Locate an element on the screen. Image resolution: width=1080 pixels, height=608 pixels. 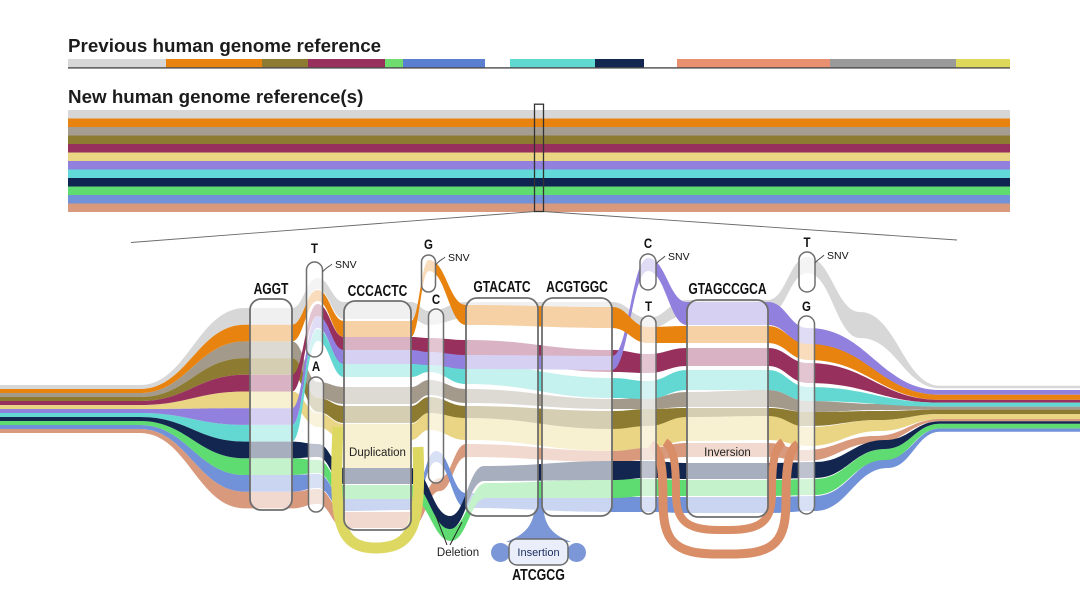
svg-text: Deletion is located at coordinates (458, 553).